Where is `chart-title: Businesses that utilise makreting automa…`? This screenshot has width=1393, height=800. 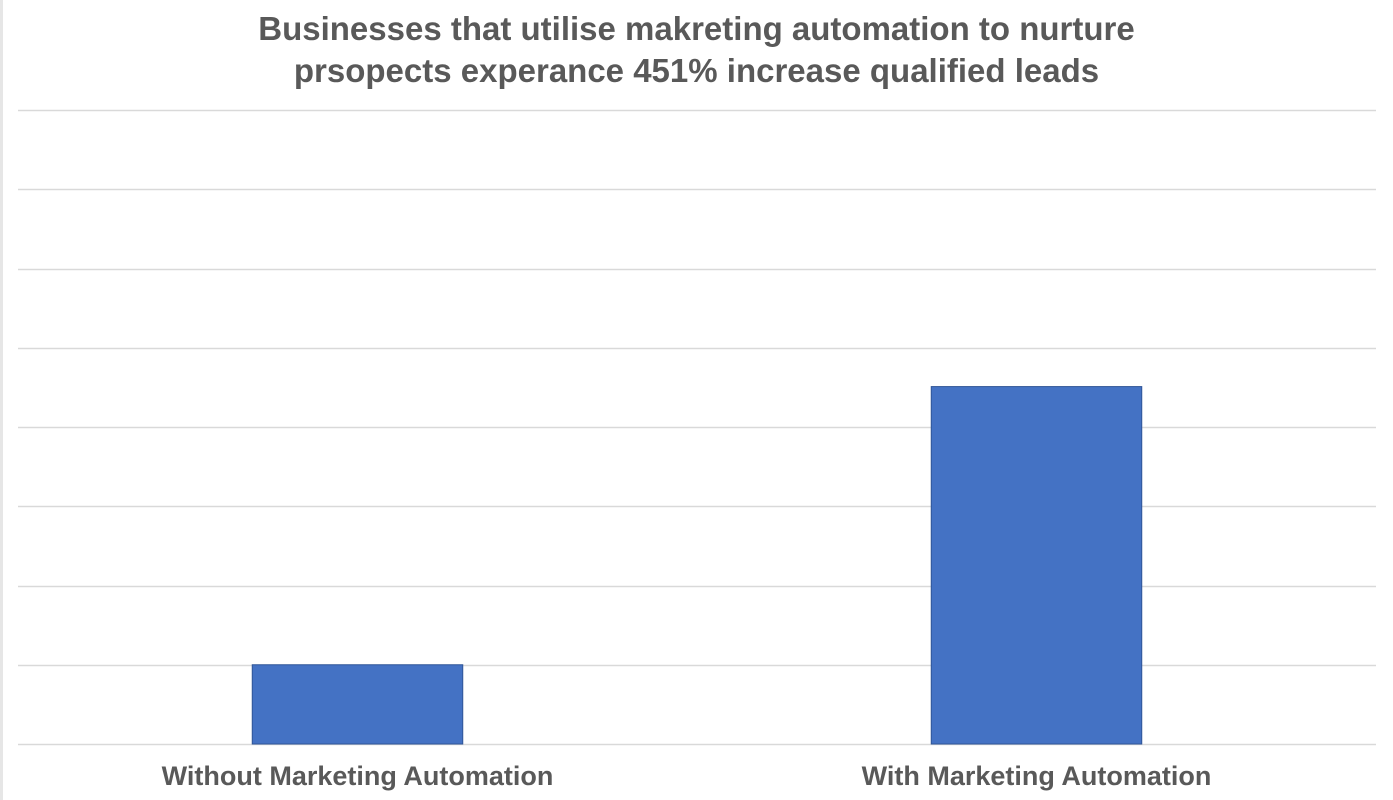 chart-title: Businesses that utilise makreting automa… is located at coordinates (696, 50).